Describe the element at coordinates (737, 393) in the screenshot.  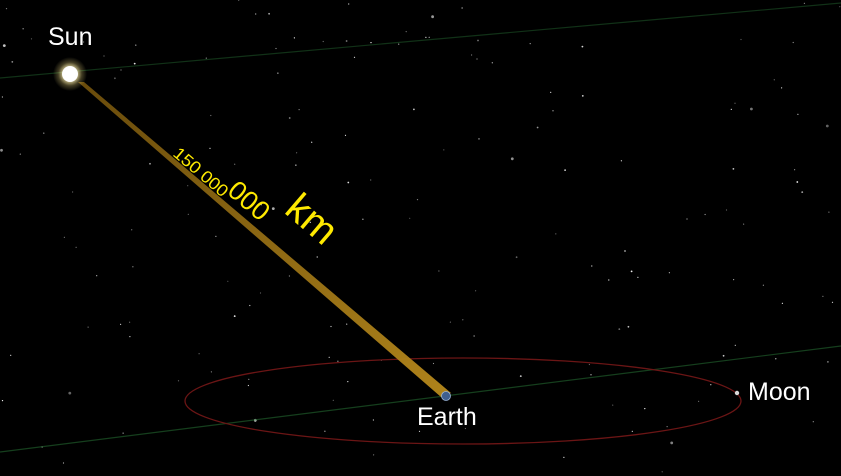
I see `moon-dot` at that location.